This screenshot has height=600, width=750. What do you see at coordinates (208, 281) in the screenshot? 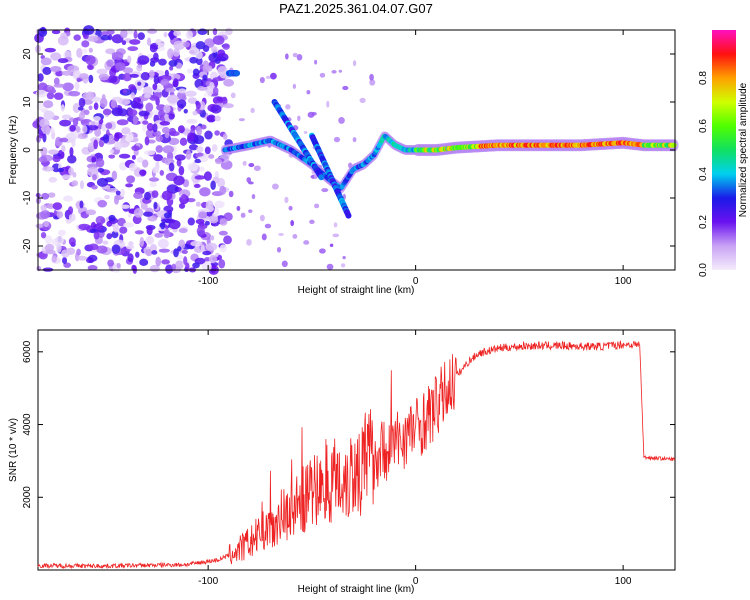
I see `x-tick-label: -100` at bounding box center [208, 281].